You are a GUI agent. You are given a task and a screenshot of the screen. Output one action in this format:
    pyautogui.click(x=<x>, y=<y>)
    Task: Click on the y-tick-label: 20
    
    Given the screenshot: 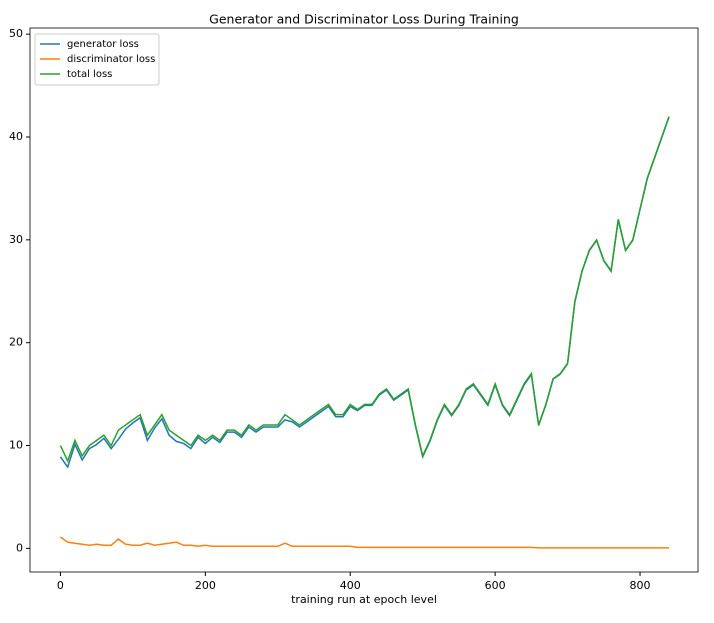 What is the action you would take?
    pyautogui.click(x=16, y=342)
    